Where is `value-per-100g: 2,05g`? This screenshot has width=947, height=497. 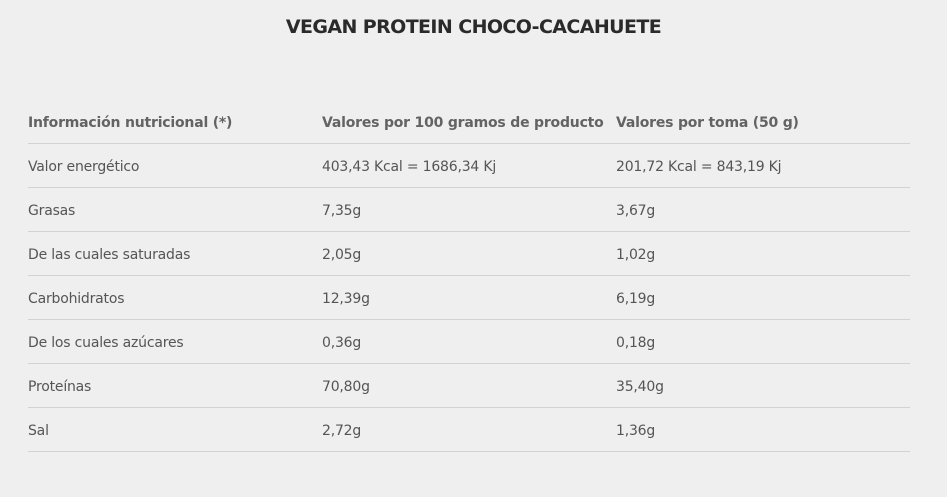 value-per-100g: 2,05g is located at coordinates (342, 254).